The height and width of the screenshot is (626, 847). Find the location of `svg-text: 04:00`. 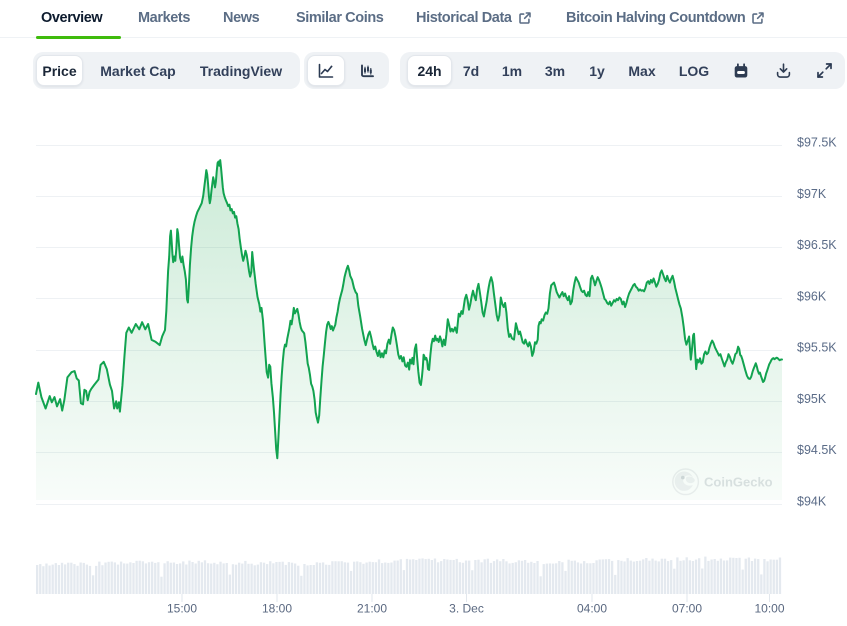

svg-text: 04:00 is located at coordinates (592, 609).